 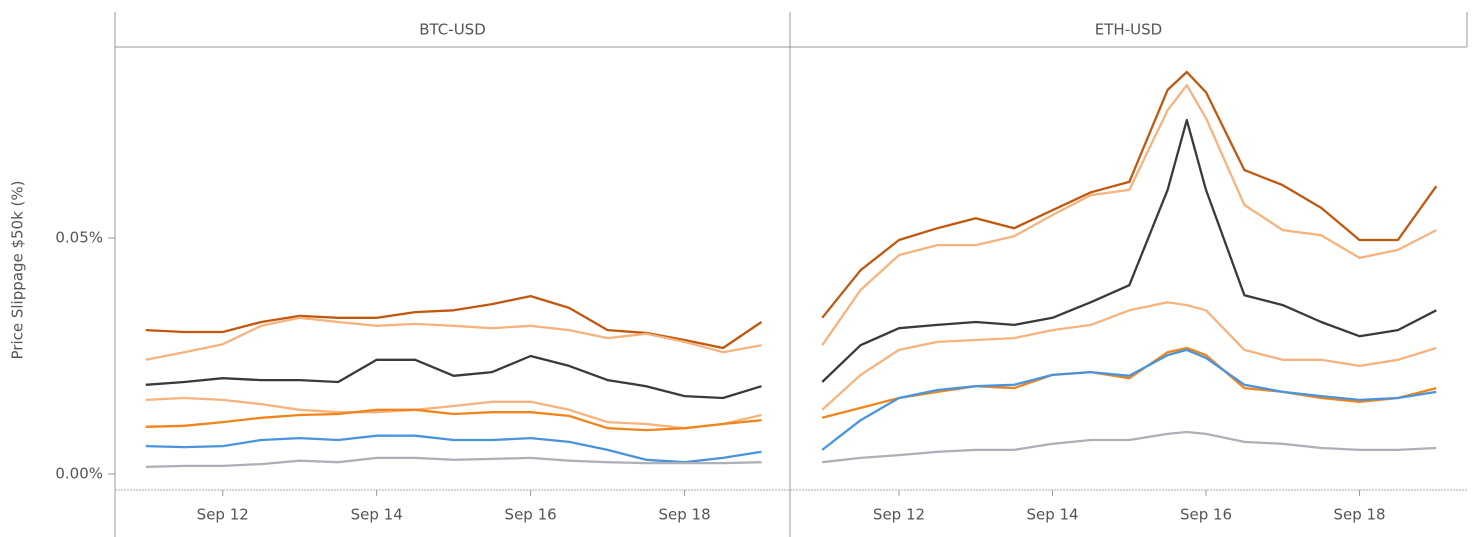 What do you see at coordinates (18, 269) in the screenshot?
I see `y-axis-label: Price Slippage $50k (%)` at bounding box center [18, 269].